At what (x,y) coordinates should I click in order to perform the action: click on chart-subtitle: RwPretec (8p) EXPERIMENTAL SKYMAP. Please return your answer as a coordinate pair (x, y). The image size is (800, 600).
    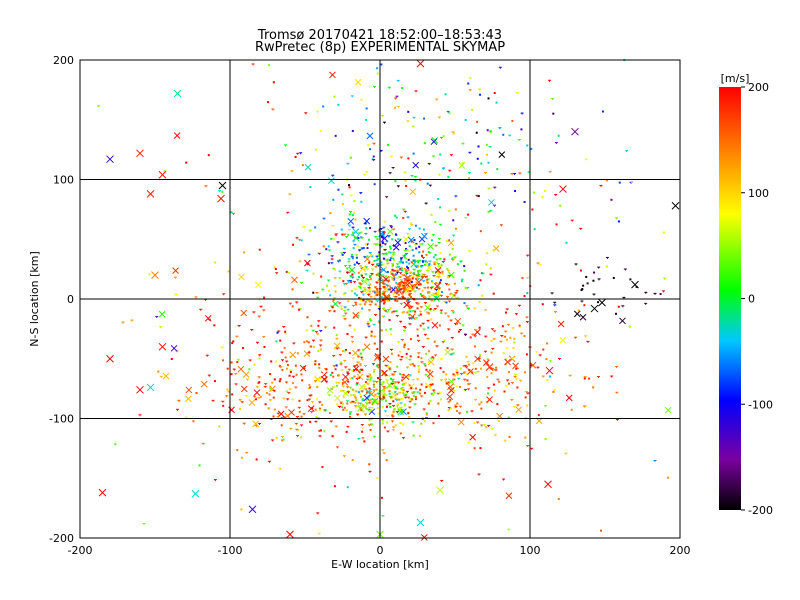
    Looking at the image, I should click on (380, 47).